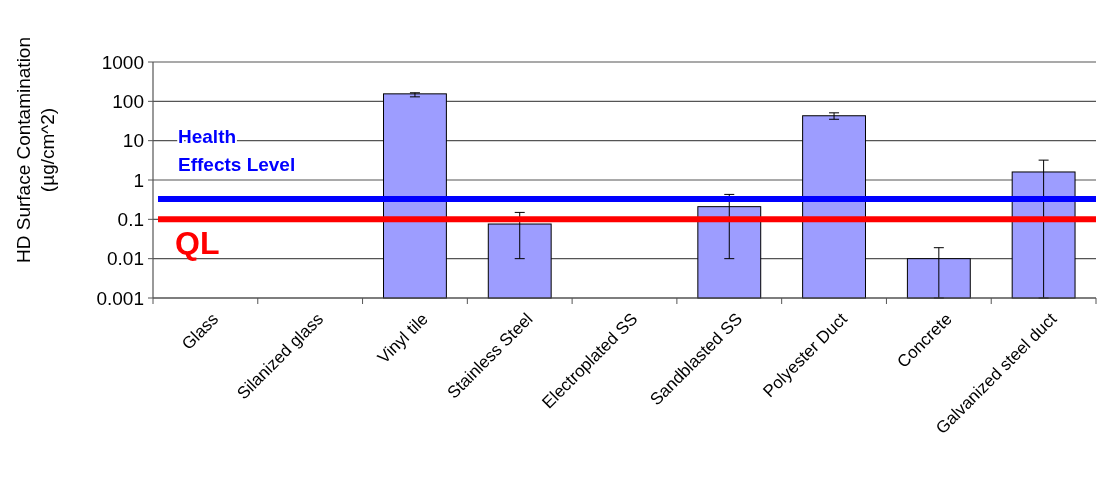  I want to click on y-tick-label: 100, so click(128, 101).